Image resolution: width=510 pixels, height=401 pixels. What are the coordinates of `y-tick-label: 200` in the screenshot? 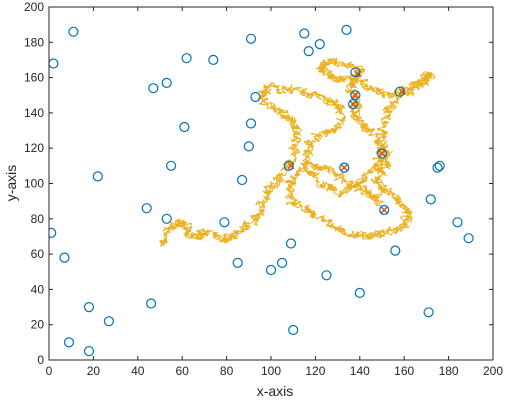 It's located at (34, 7).